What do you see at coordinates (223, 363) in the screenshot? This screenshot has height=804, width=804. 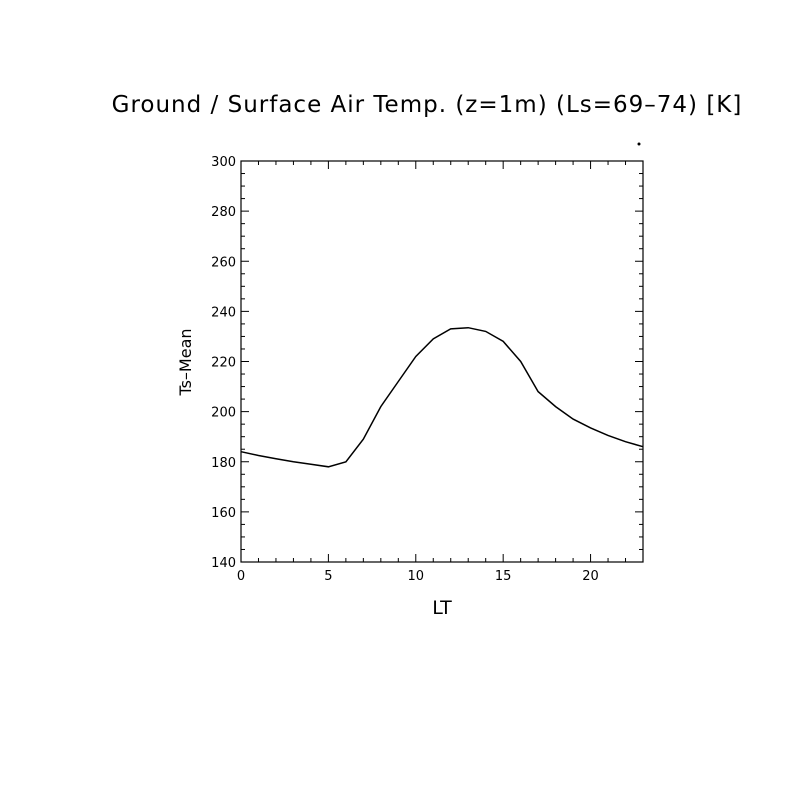 I see `y-tick-label: 220` at bounding box center [223, 363].